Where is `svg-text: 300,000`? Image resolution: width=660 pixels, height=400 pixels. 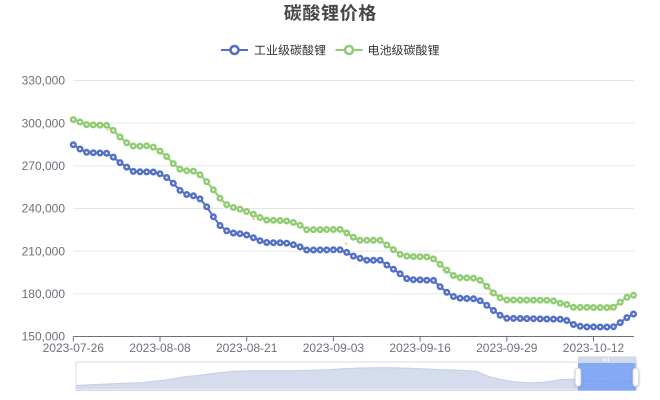 svg-text: 300,000 is located at coordinates (44, 123).